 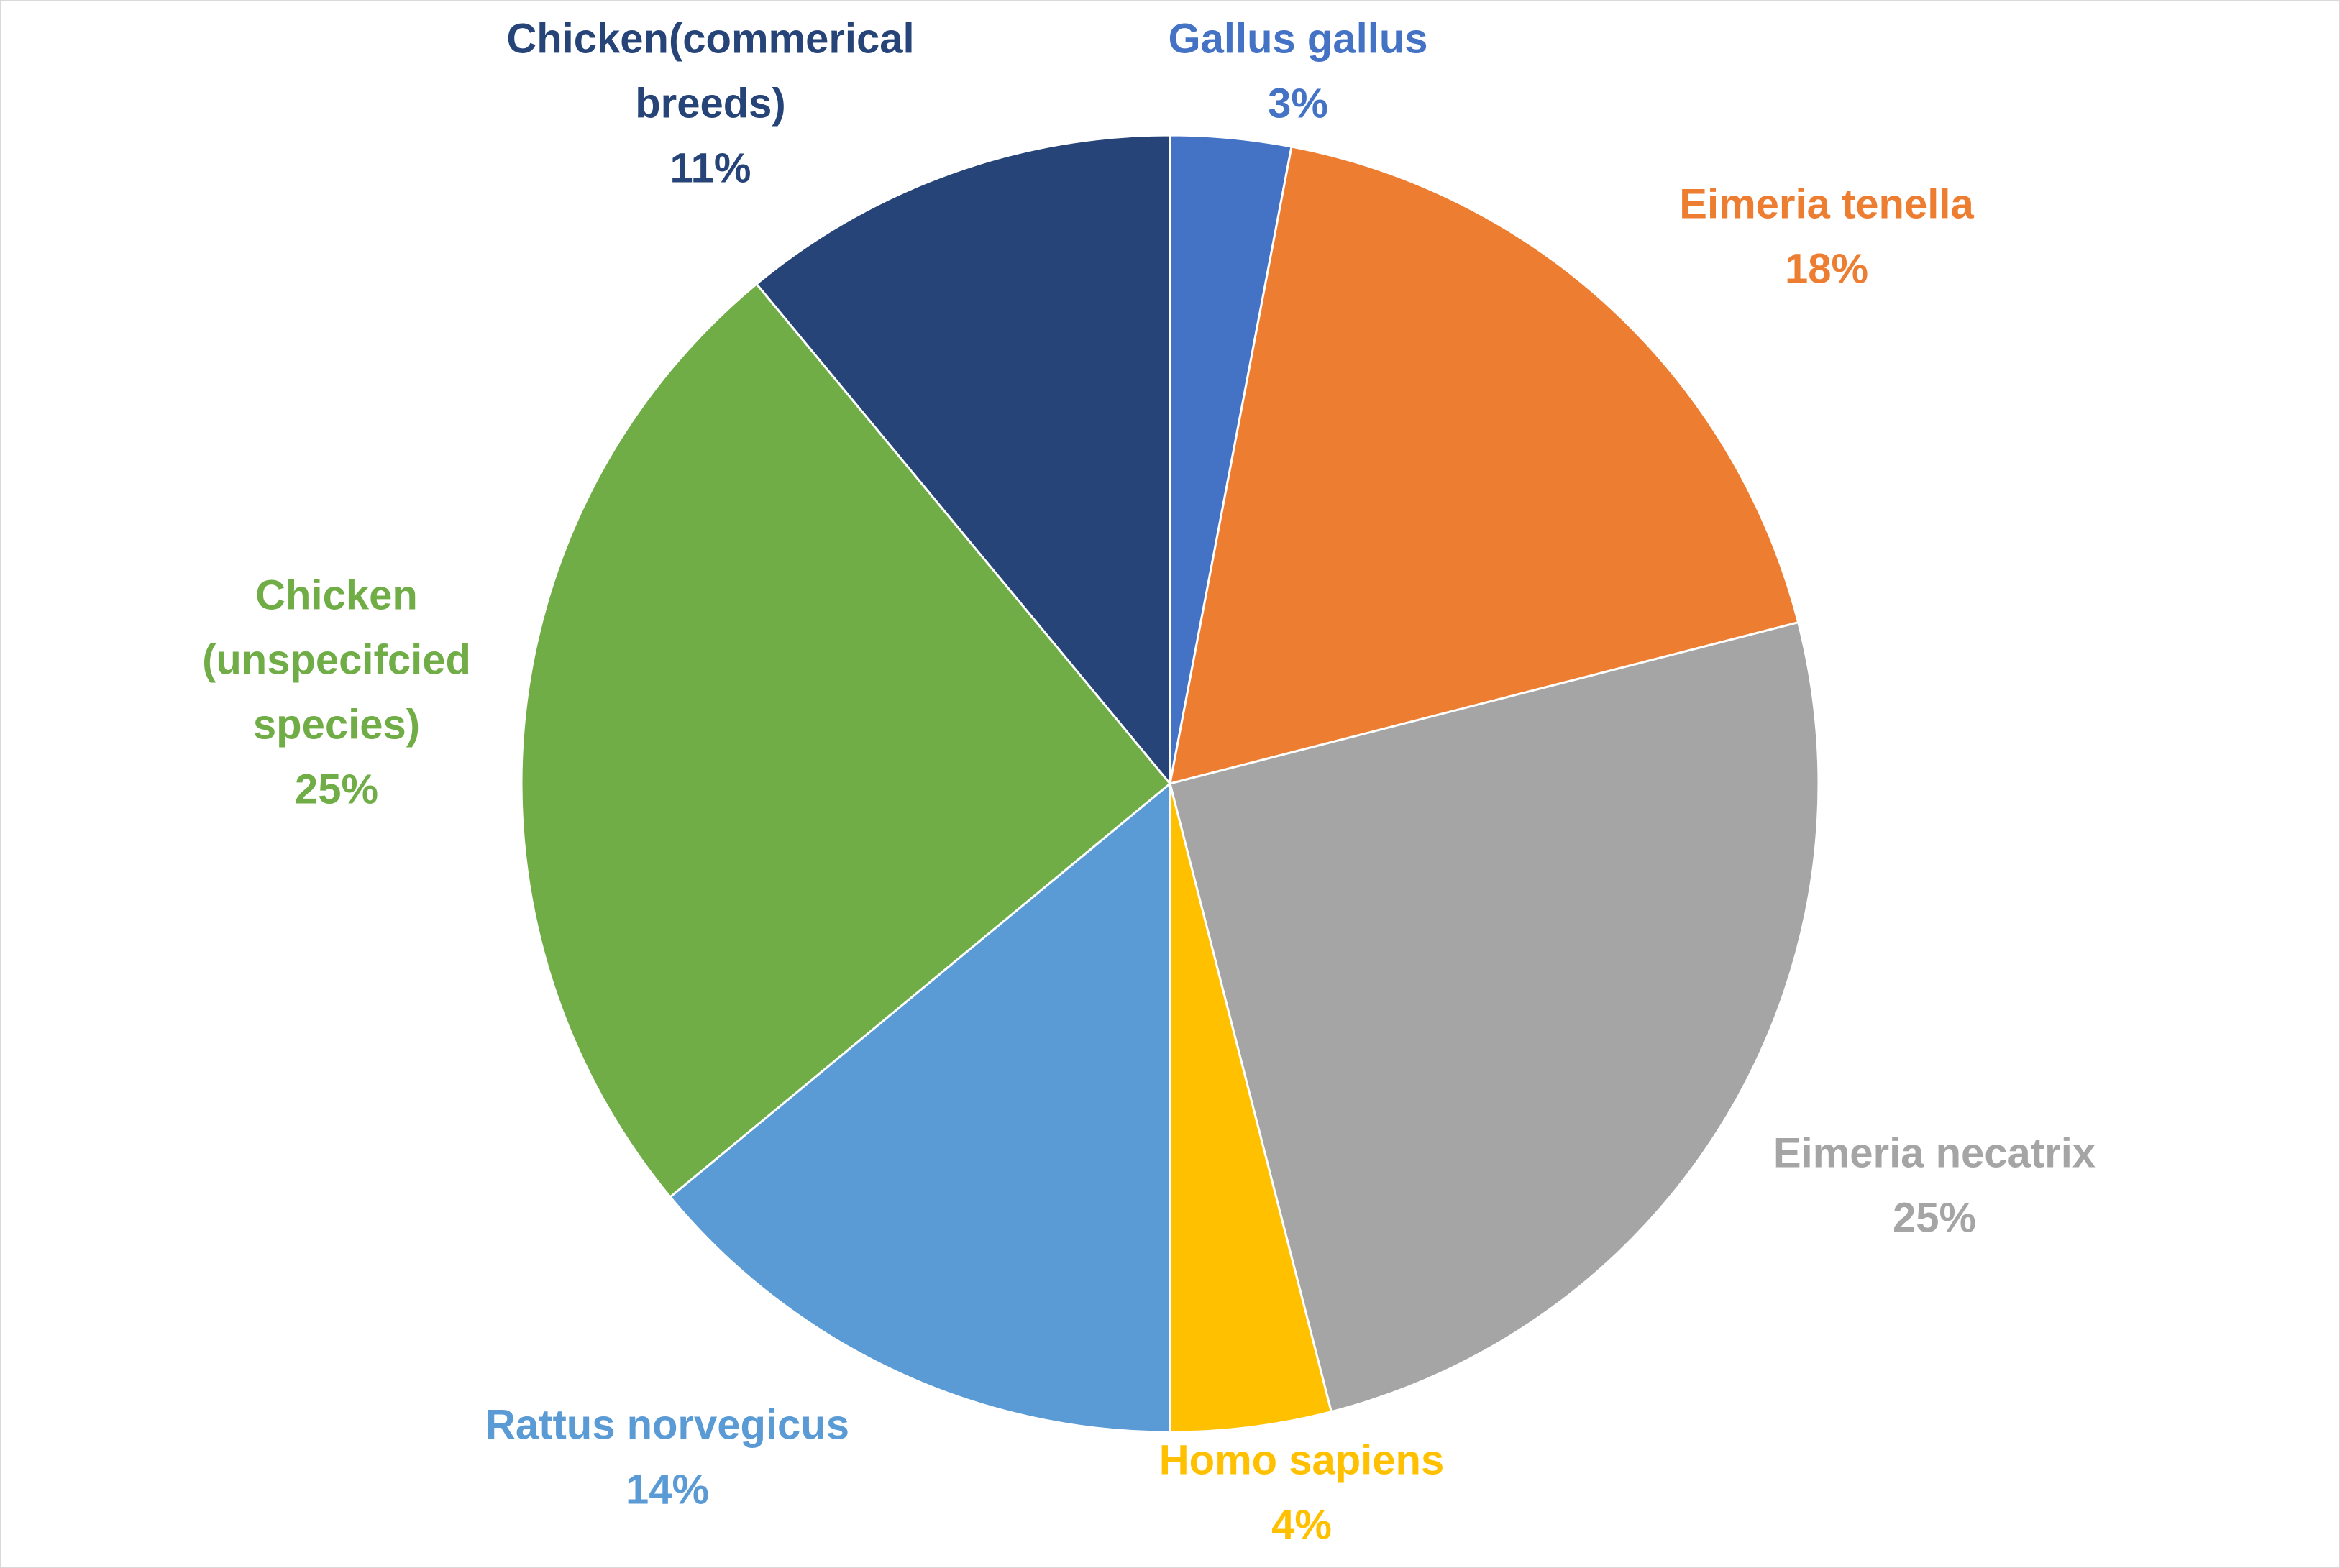 I want to click on slice-category-label: species), so click(x=336, y=724).